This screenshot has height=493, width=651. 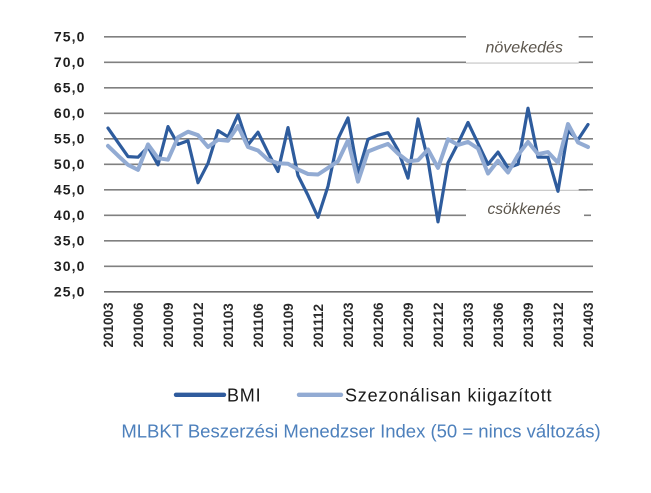 I want to click on svg-text: csökkenés, so click(x=524, y=209).